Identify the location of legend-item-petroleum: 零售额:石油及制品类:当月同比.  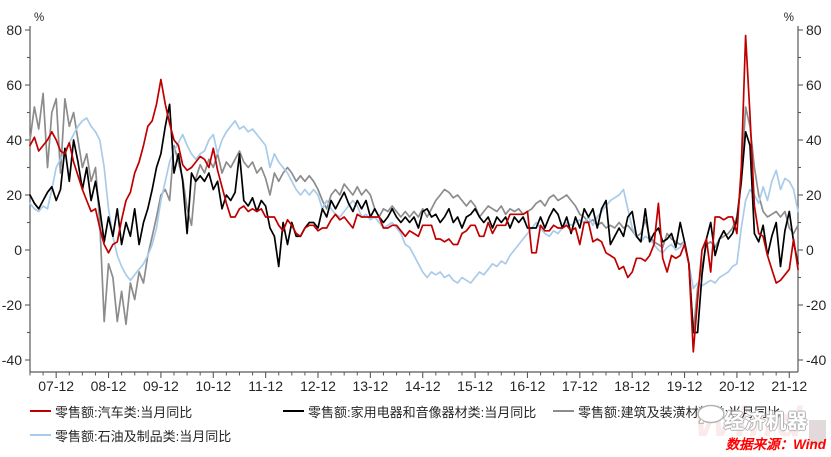
(131, 435).